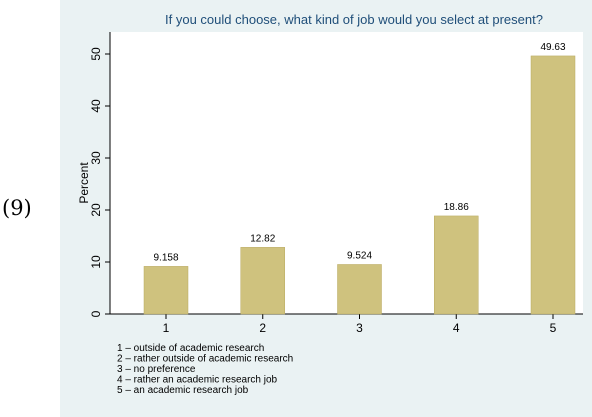  What do you see at coordinates (183, 390) in the screenshot?
I see `category-note: 5 – an academic research job` at bounding box center [183, 390].